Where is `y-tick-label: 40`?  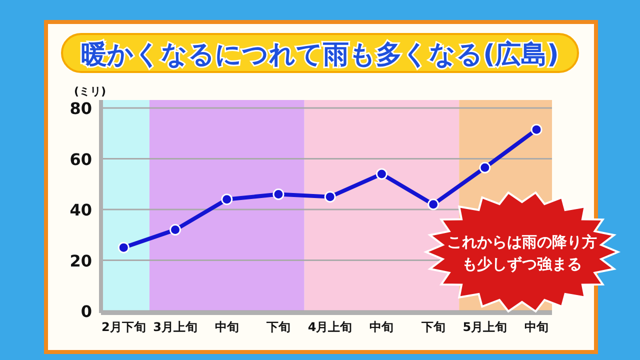
y-tick-label: 40 is located at coordinates (81, 210).